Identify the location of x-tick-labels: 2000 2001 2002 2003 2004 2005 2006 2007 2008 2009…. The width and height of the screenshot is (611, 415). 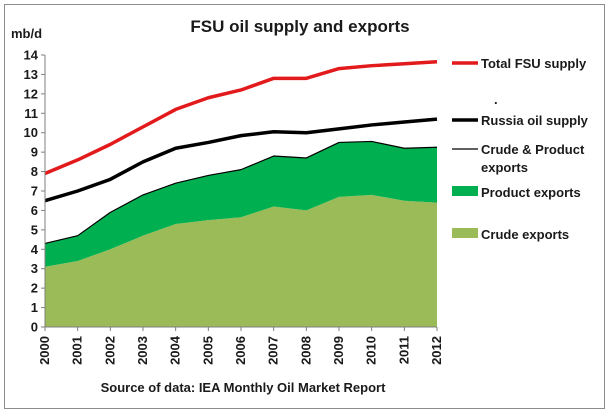
(240, 350).